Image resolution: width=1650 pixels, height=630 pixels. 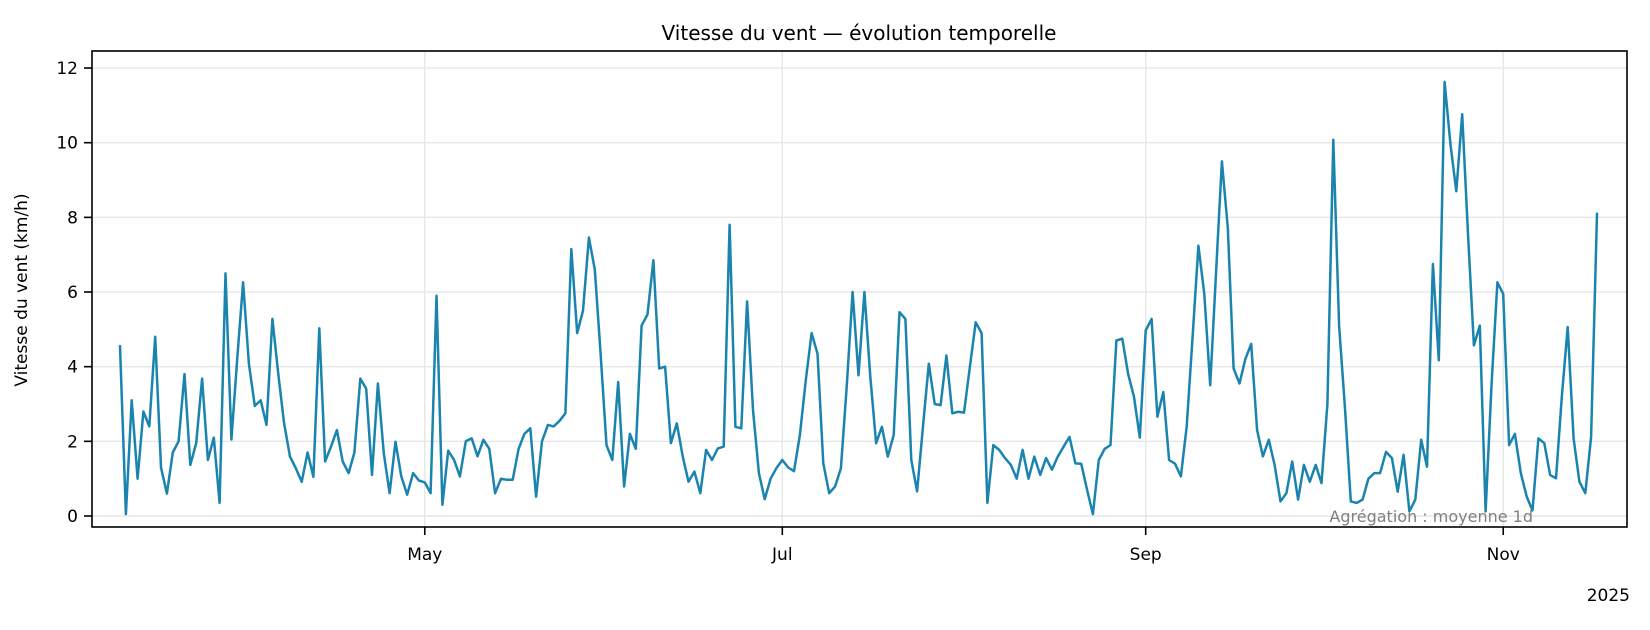 What do you see at coordinates (1503, 555) in the screenshot?
I see `x-tick-label-nov: Nov` at bounding box center [1503, 555].